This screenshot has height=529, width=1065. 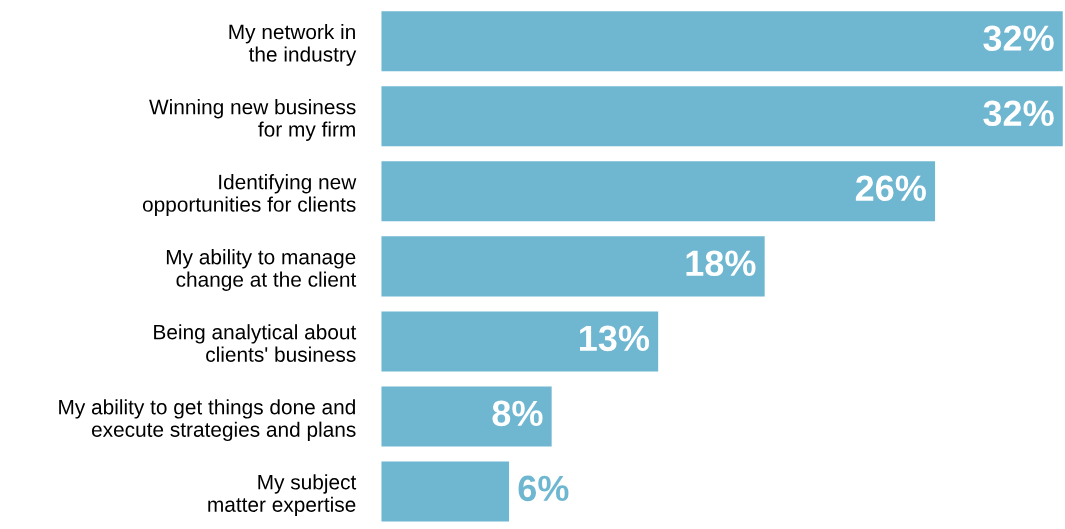 What do you see at coordinates (252, 120) in the screenshot?
I see `y-tick-label: Winning new business for my firm` at bounding box center [252, 120].